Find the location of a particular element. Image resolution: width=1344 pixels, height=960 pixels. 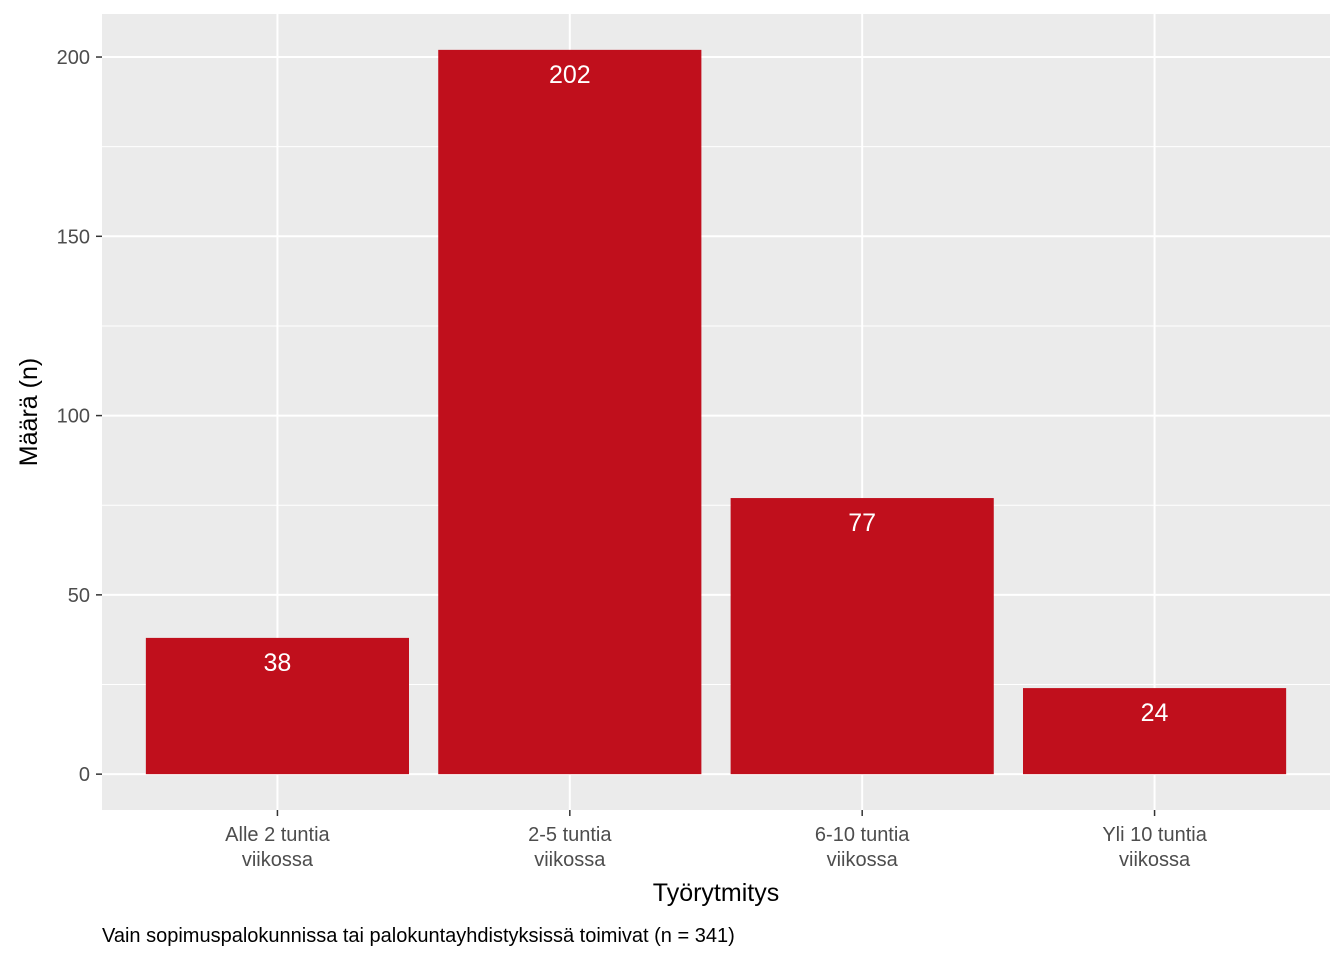

x-tick-label-line: Alle 2 tuntia is located at coordinates (277, 835).